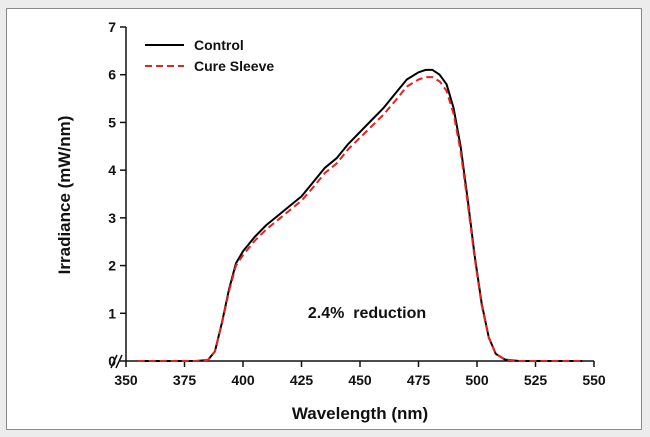 This screenshot has height=437, width=650. Describe the element at coordinates (477, 380) in the screenshot. I see `x-tick-label: 500` at that location.